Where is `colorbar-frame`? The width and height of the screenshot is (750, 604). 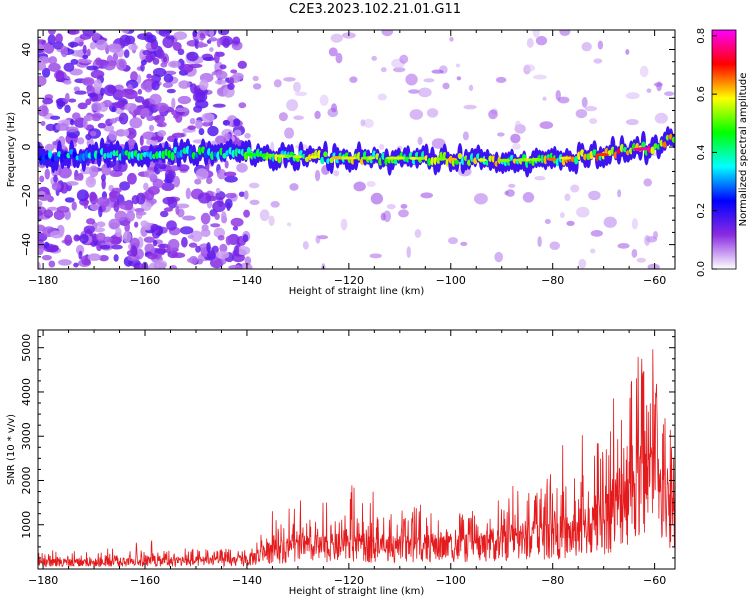 colorbar-frame is located at coordinates (724, 149).